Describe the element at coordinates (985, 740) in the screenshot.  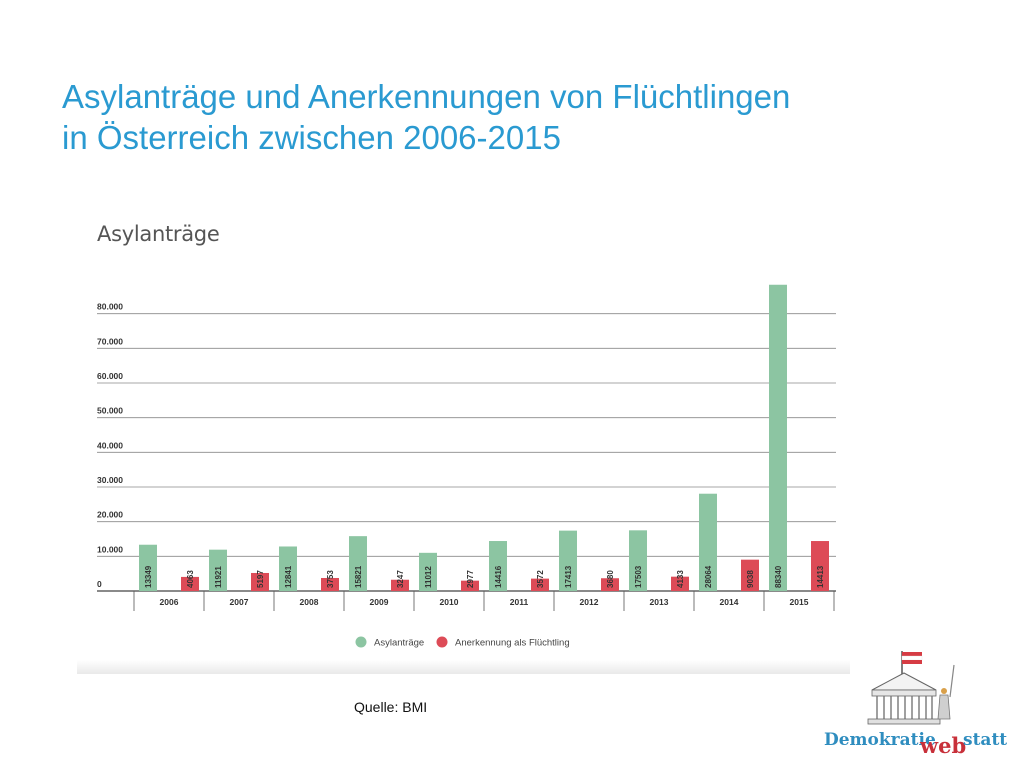
I see `logo-text-statt: statt` at that location.